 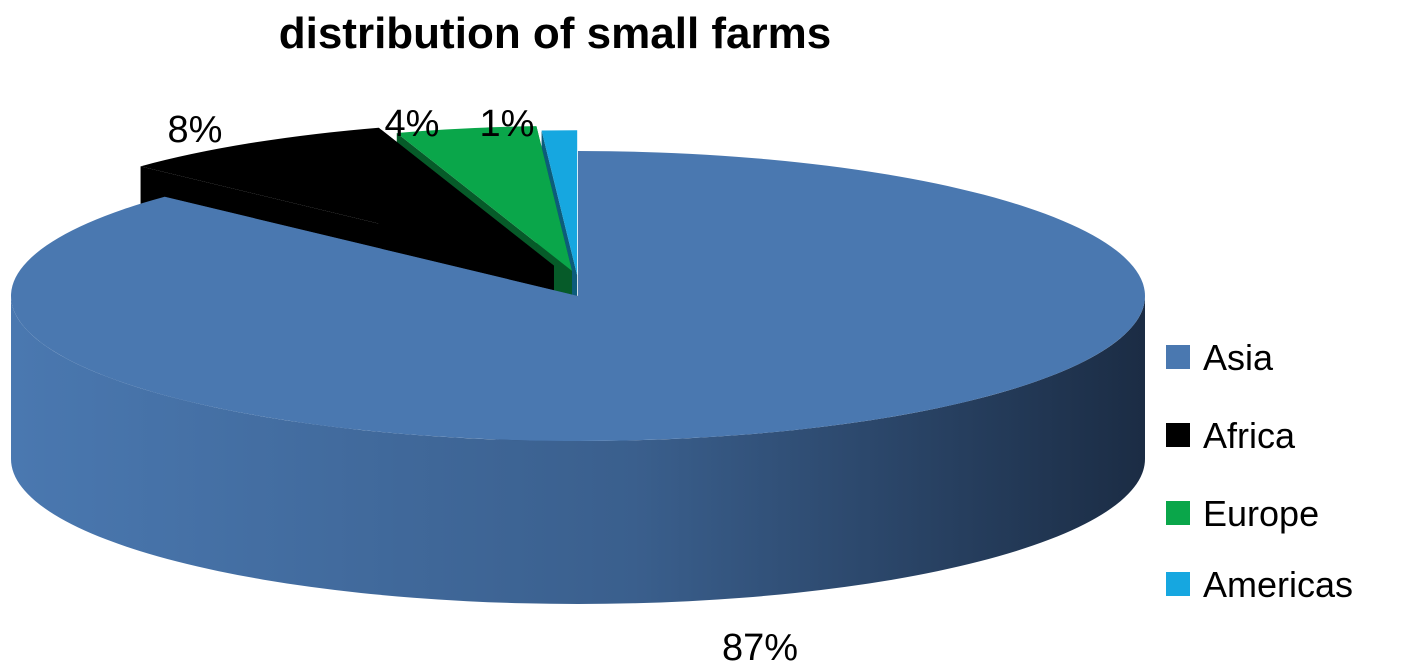 What do you see at coordinates (507, 124) in the screenshot?
I see `data-label-americas: 1%` at bounding box center [507, 124].